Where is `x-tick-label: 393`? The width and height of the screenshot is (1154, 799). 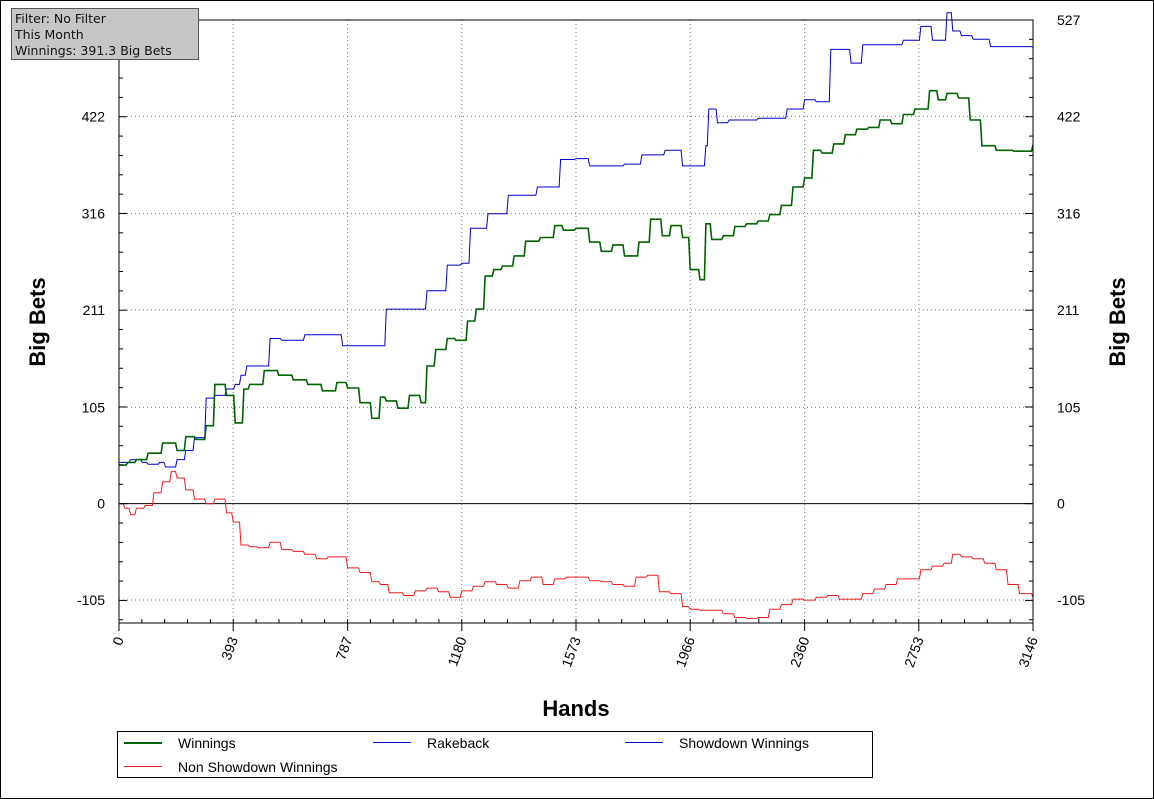
x-tick-label: 393 is located at coordinates (229, 648).